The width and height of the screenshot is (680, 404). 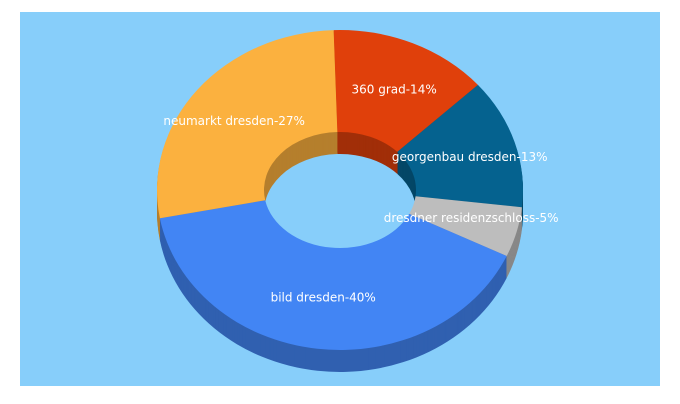 I want to click on data-label: georgenbau dresden-13%, so click(x=470, y=157).